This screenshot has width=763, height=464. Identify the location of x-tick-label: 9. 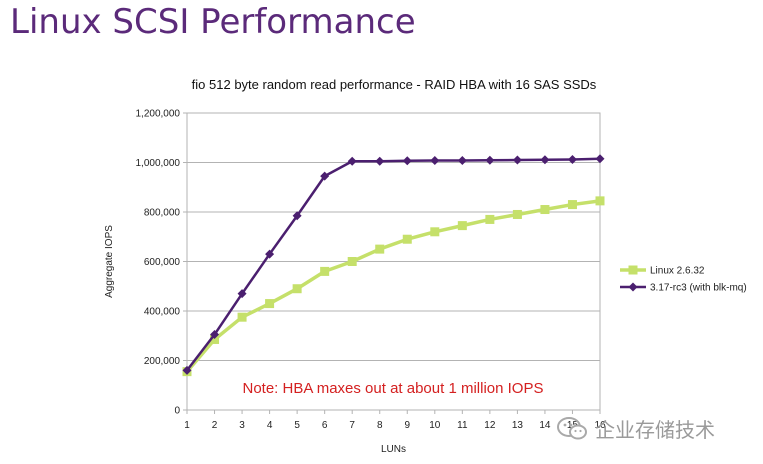
(407, 425).